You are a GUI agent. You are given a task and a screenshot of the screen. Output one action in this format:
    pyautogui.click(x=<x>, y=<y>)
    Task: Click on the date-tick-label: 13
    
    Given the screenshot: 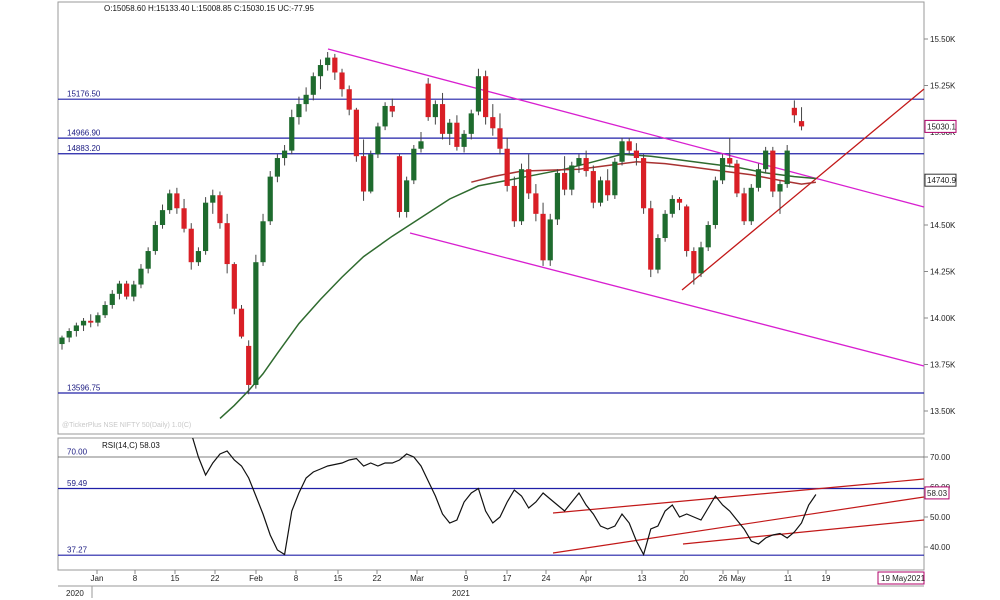 What is the action you would take?
    pyautogui.click(x=642, y=578)
    